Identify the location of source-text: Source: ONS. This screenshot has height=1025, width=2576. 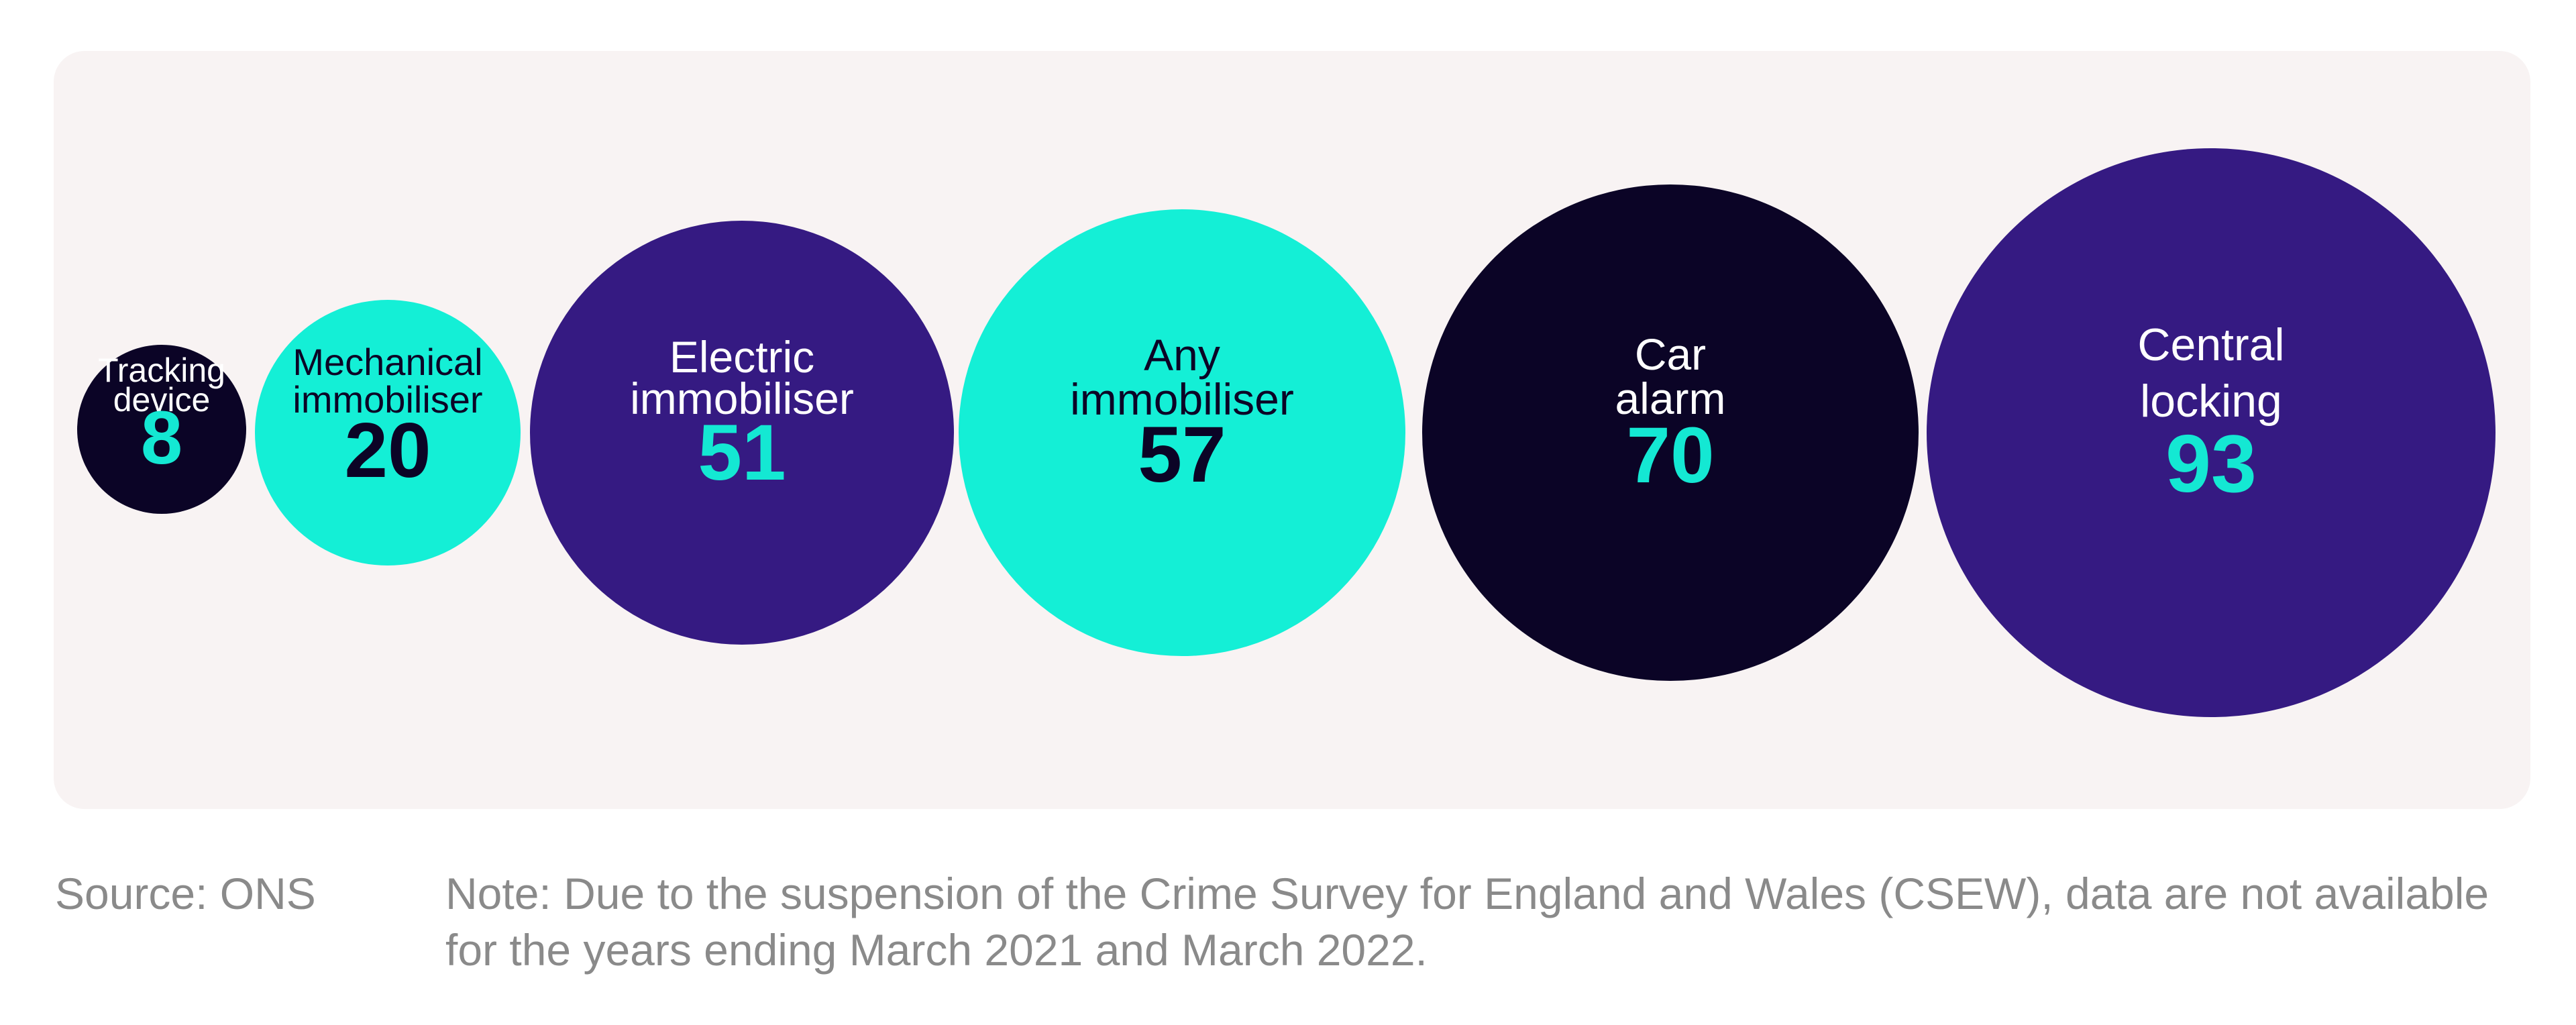
(185, 893).